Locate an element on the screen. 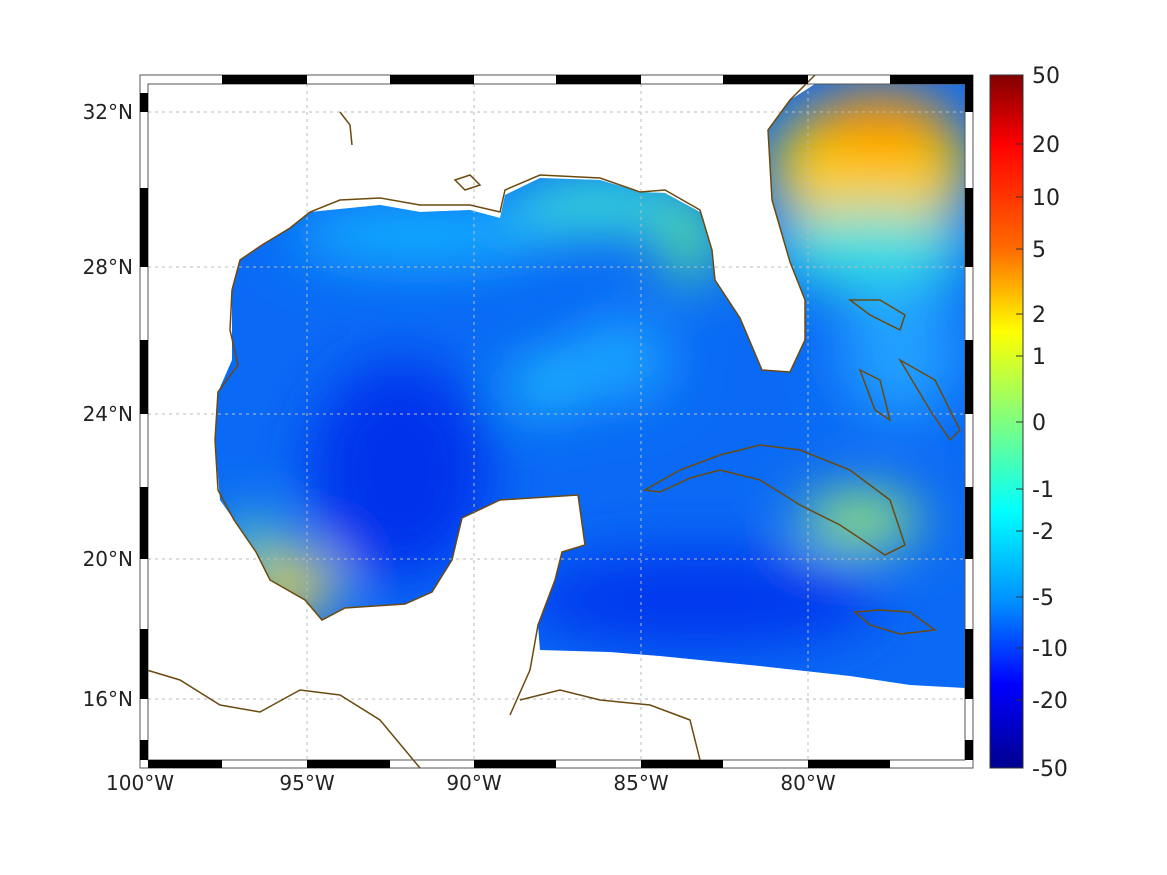 The height and width of the screenshot is (875, 1167). lat-label: 16°N is located at coordinates (108, 699).